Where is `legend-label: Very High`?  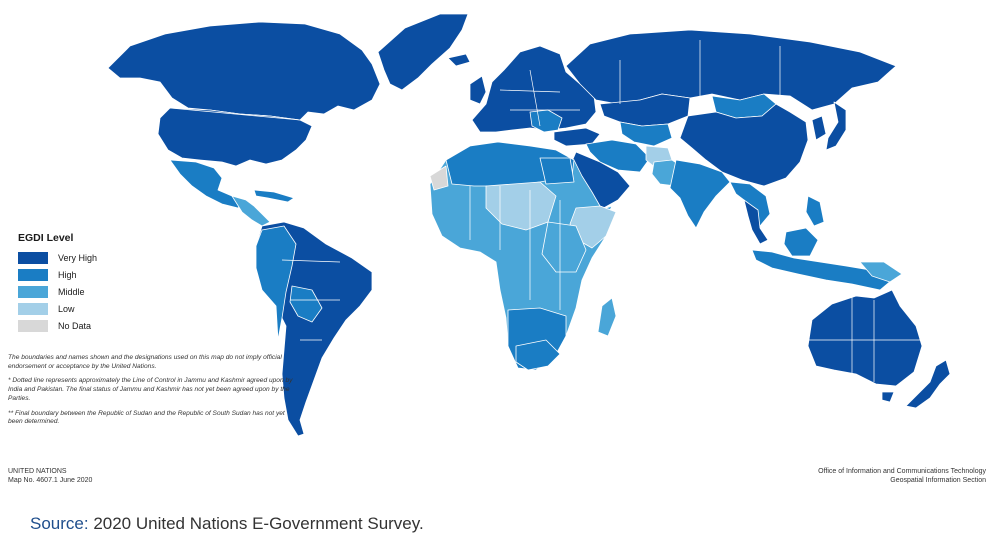 legend-label: Very High is located at coordinates (78, 257).